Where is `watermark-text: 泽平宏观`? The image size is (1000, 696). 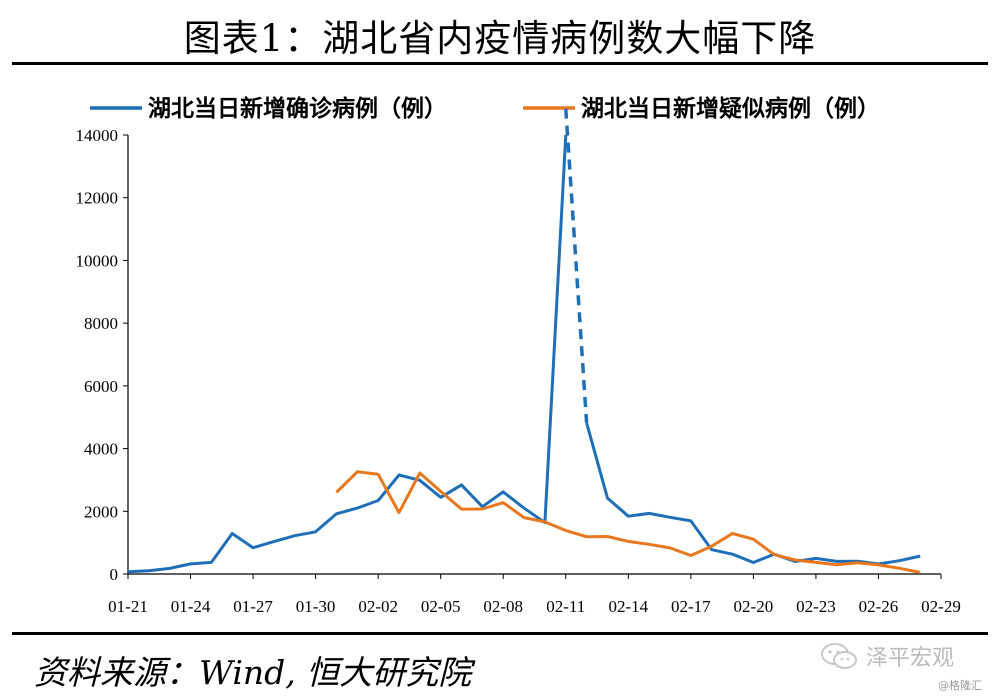
watermark-text: 泽平宏观 is located at coordinates (910, 658).